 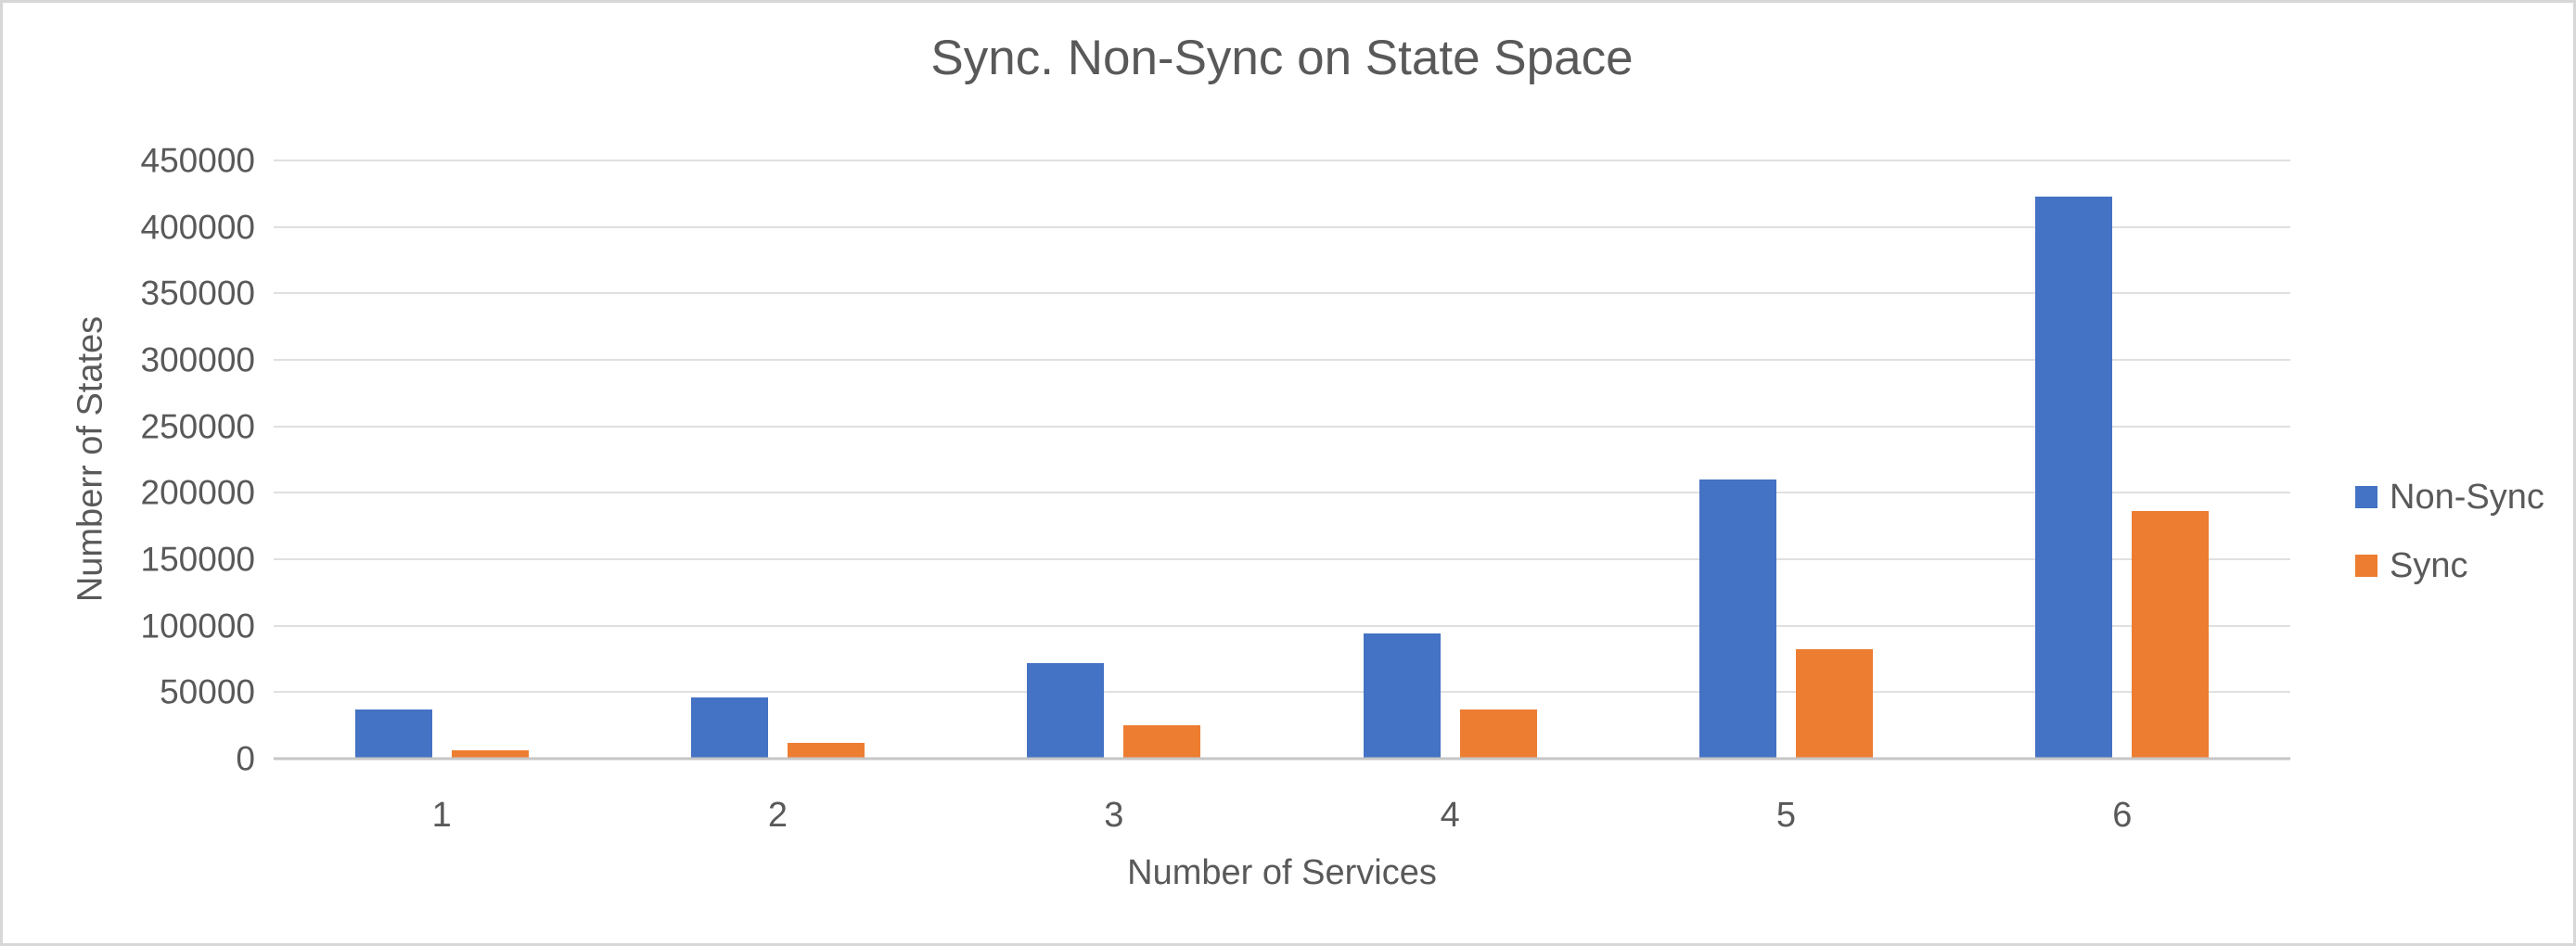 What do you see at coordinates (197, 160) in the screenshot?
I see `y-tick-label-450000: 450000` at bounding box center [197, 160].